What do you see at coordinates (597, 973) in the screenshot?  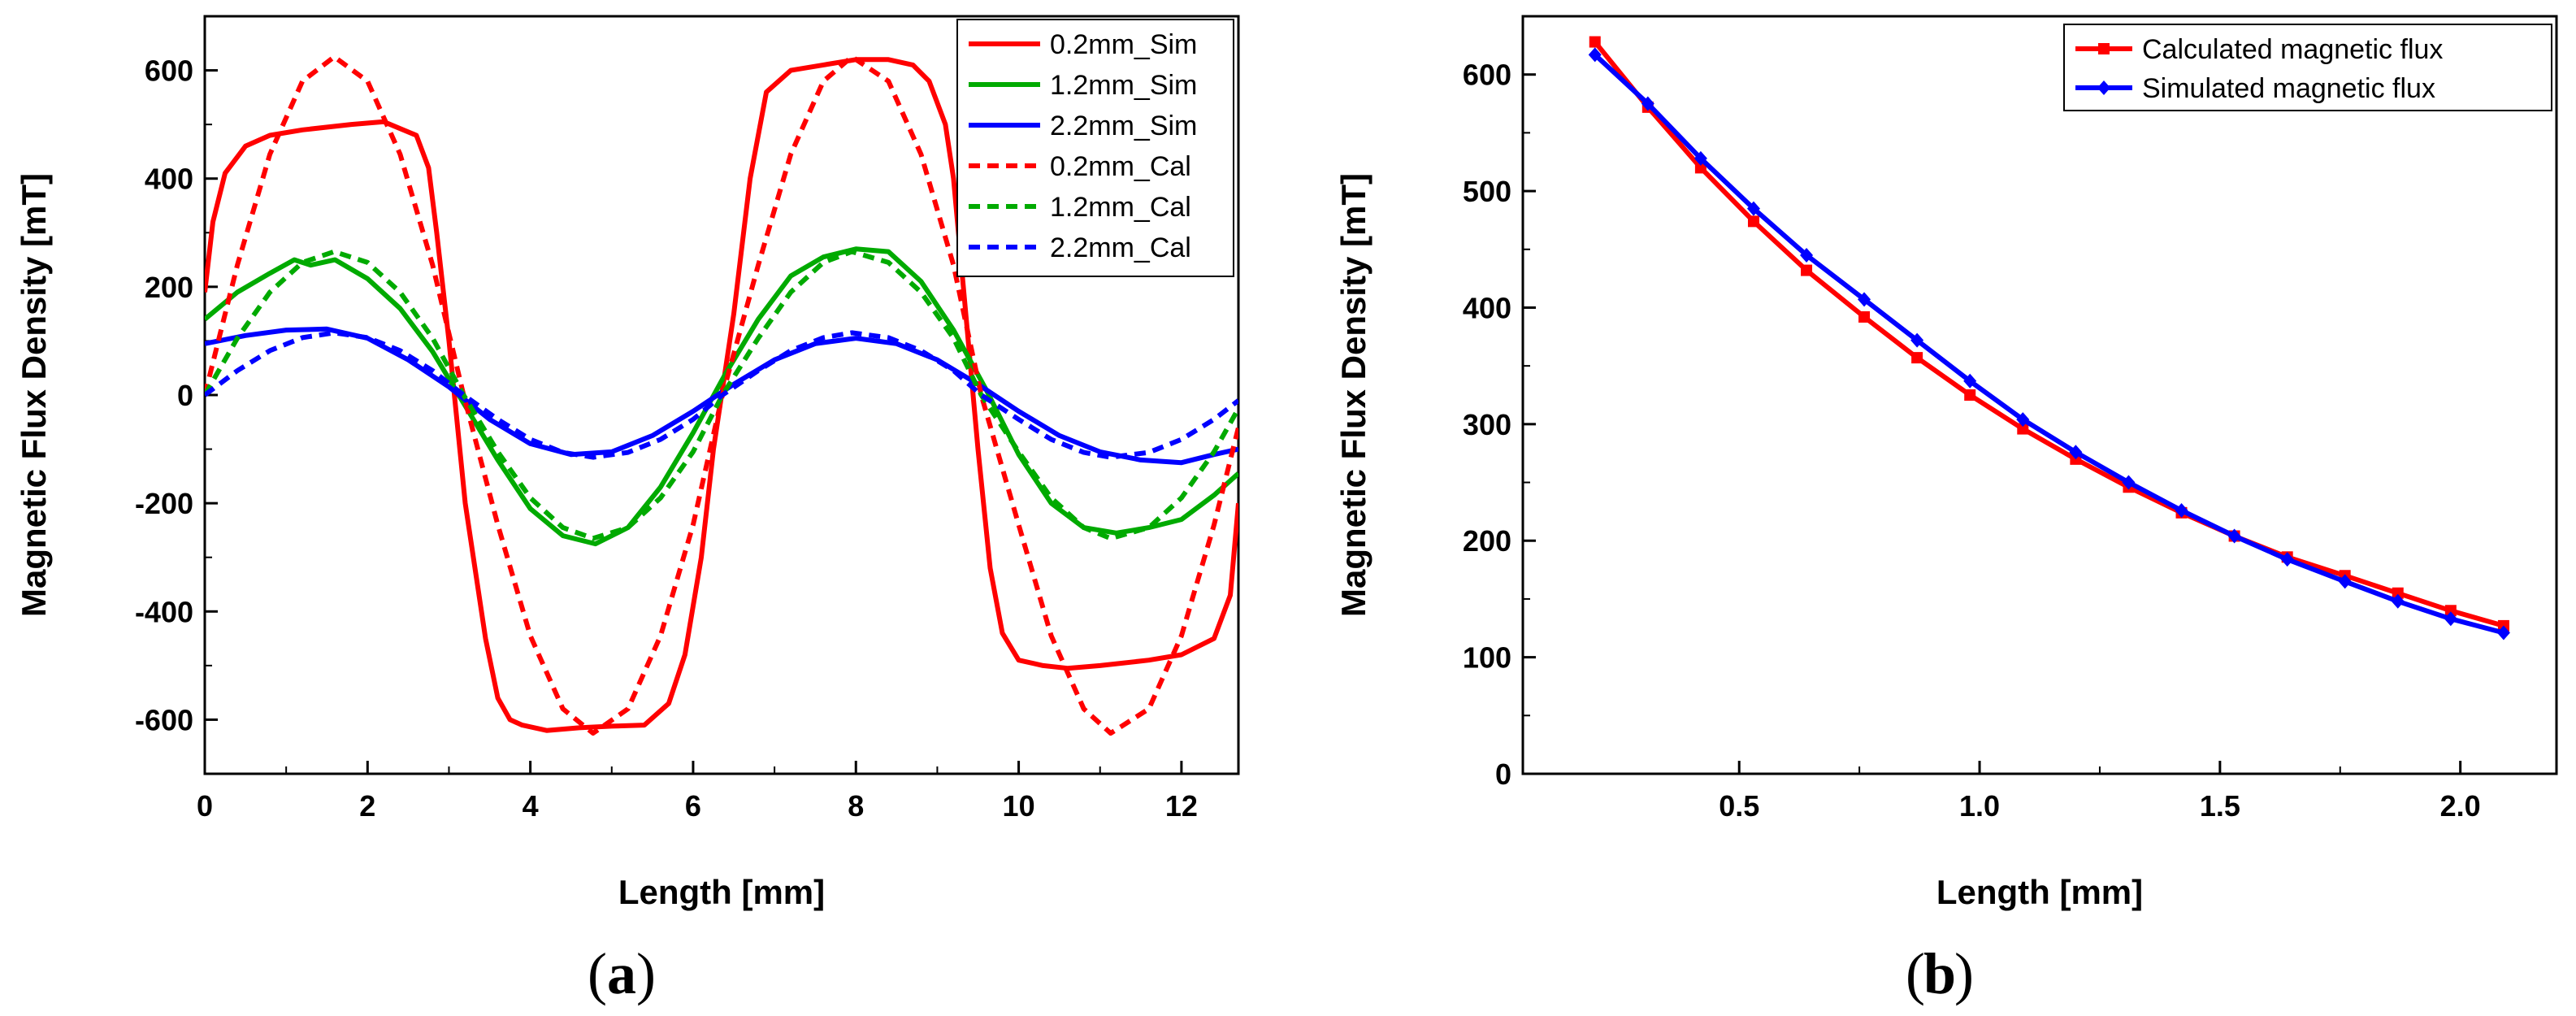 I see `panel-a-paren-open: (` at bounding box center [597, 973].